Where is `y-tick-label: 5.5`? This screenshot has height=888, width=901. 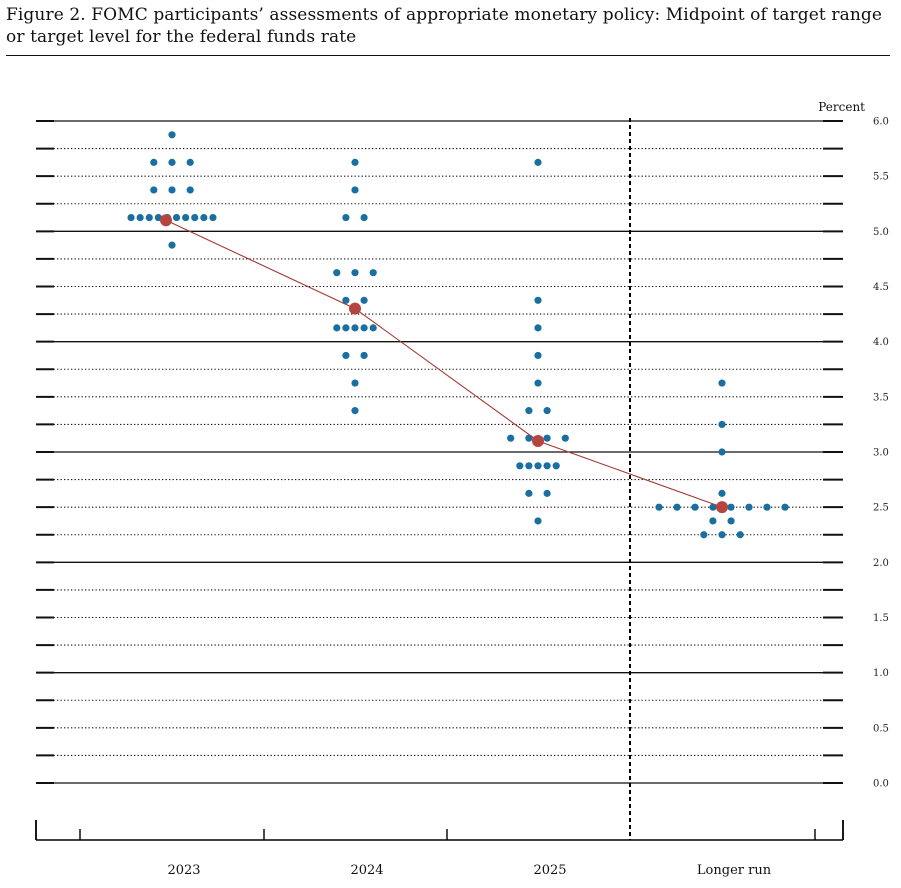 y-tick-label: 5.5 is located at coordinates (881, 177).